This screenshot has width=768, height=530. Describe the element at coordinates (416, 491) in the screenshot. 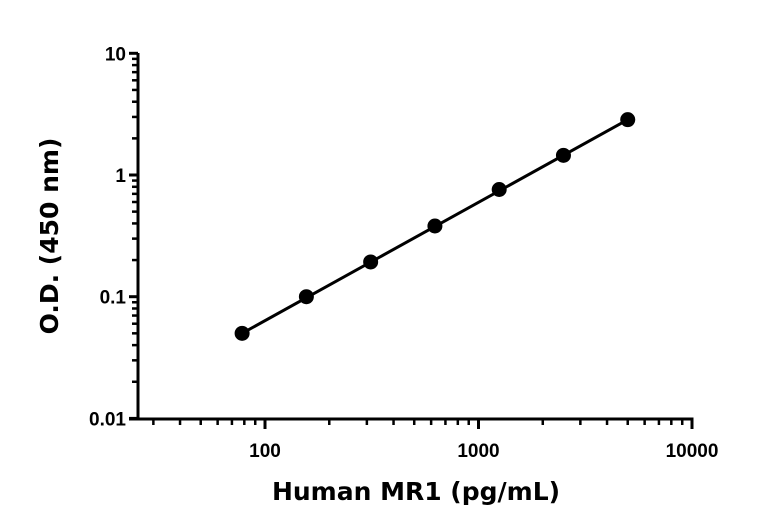

I see `x-axis-title: Human MR1 (pg/mL)` at that location.